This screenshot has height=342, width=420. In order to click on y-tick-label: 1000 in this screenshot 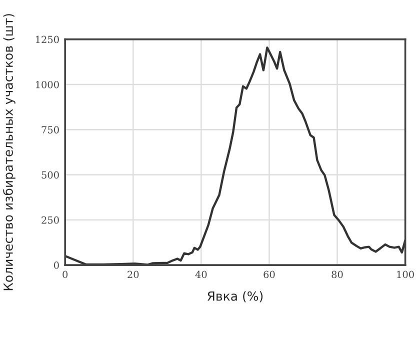, I will do `click(47, 84)`.